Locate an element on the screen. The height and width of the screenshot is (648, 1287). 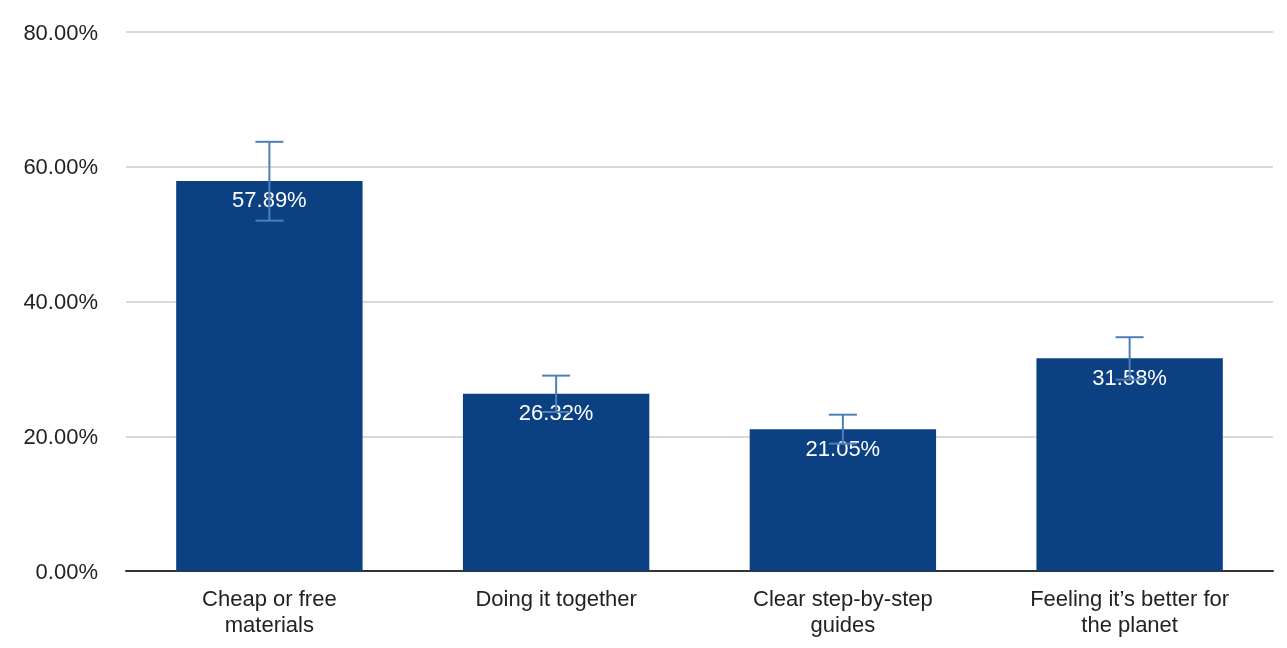
x-tick-label: Feeling it’s better for the planet is located at coordinates (1130, 611).